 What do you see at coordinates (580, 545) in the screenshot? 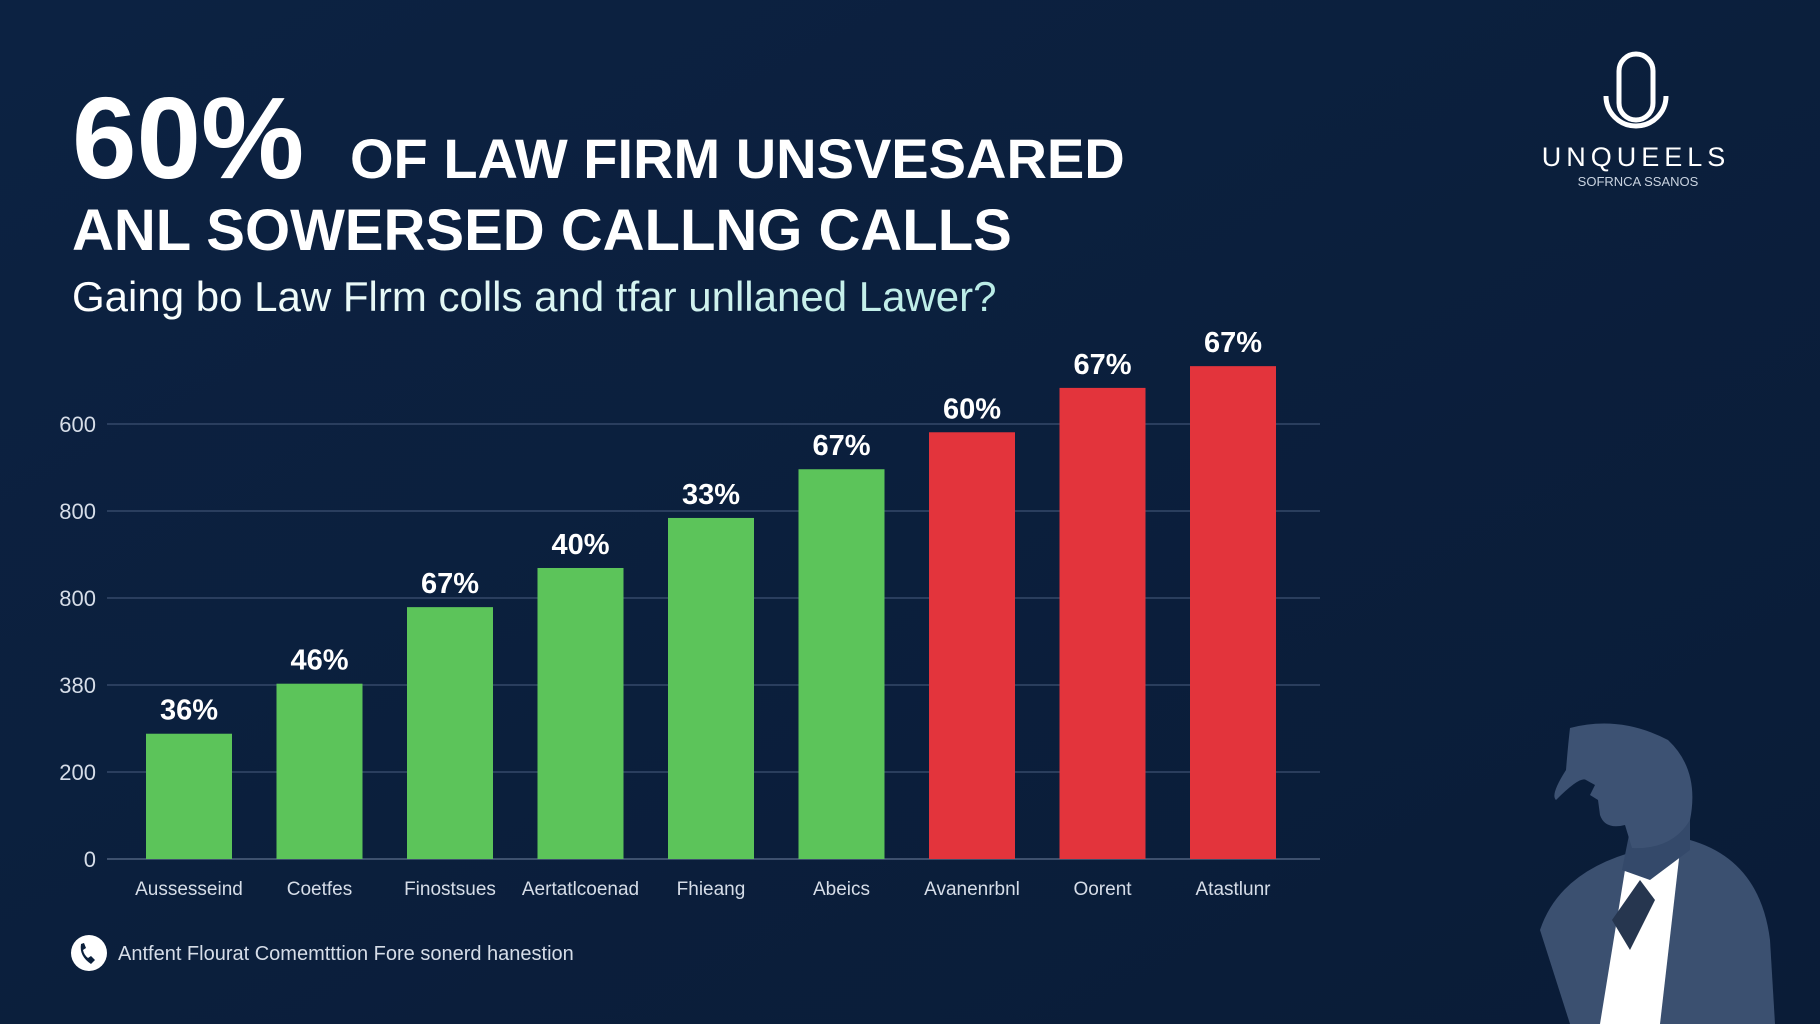
I see `bar-label: 40%` at bounding box center [580, 545].